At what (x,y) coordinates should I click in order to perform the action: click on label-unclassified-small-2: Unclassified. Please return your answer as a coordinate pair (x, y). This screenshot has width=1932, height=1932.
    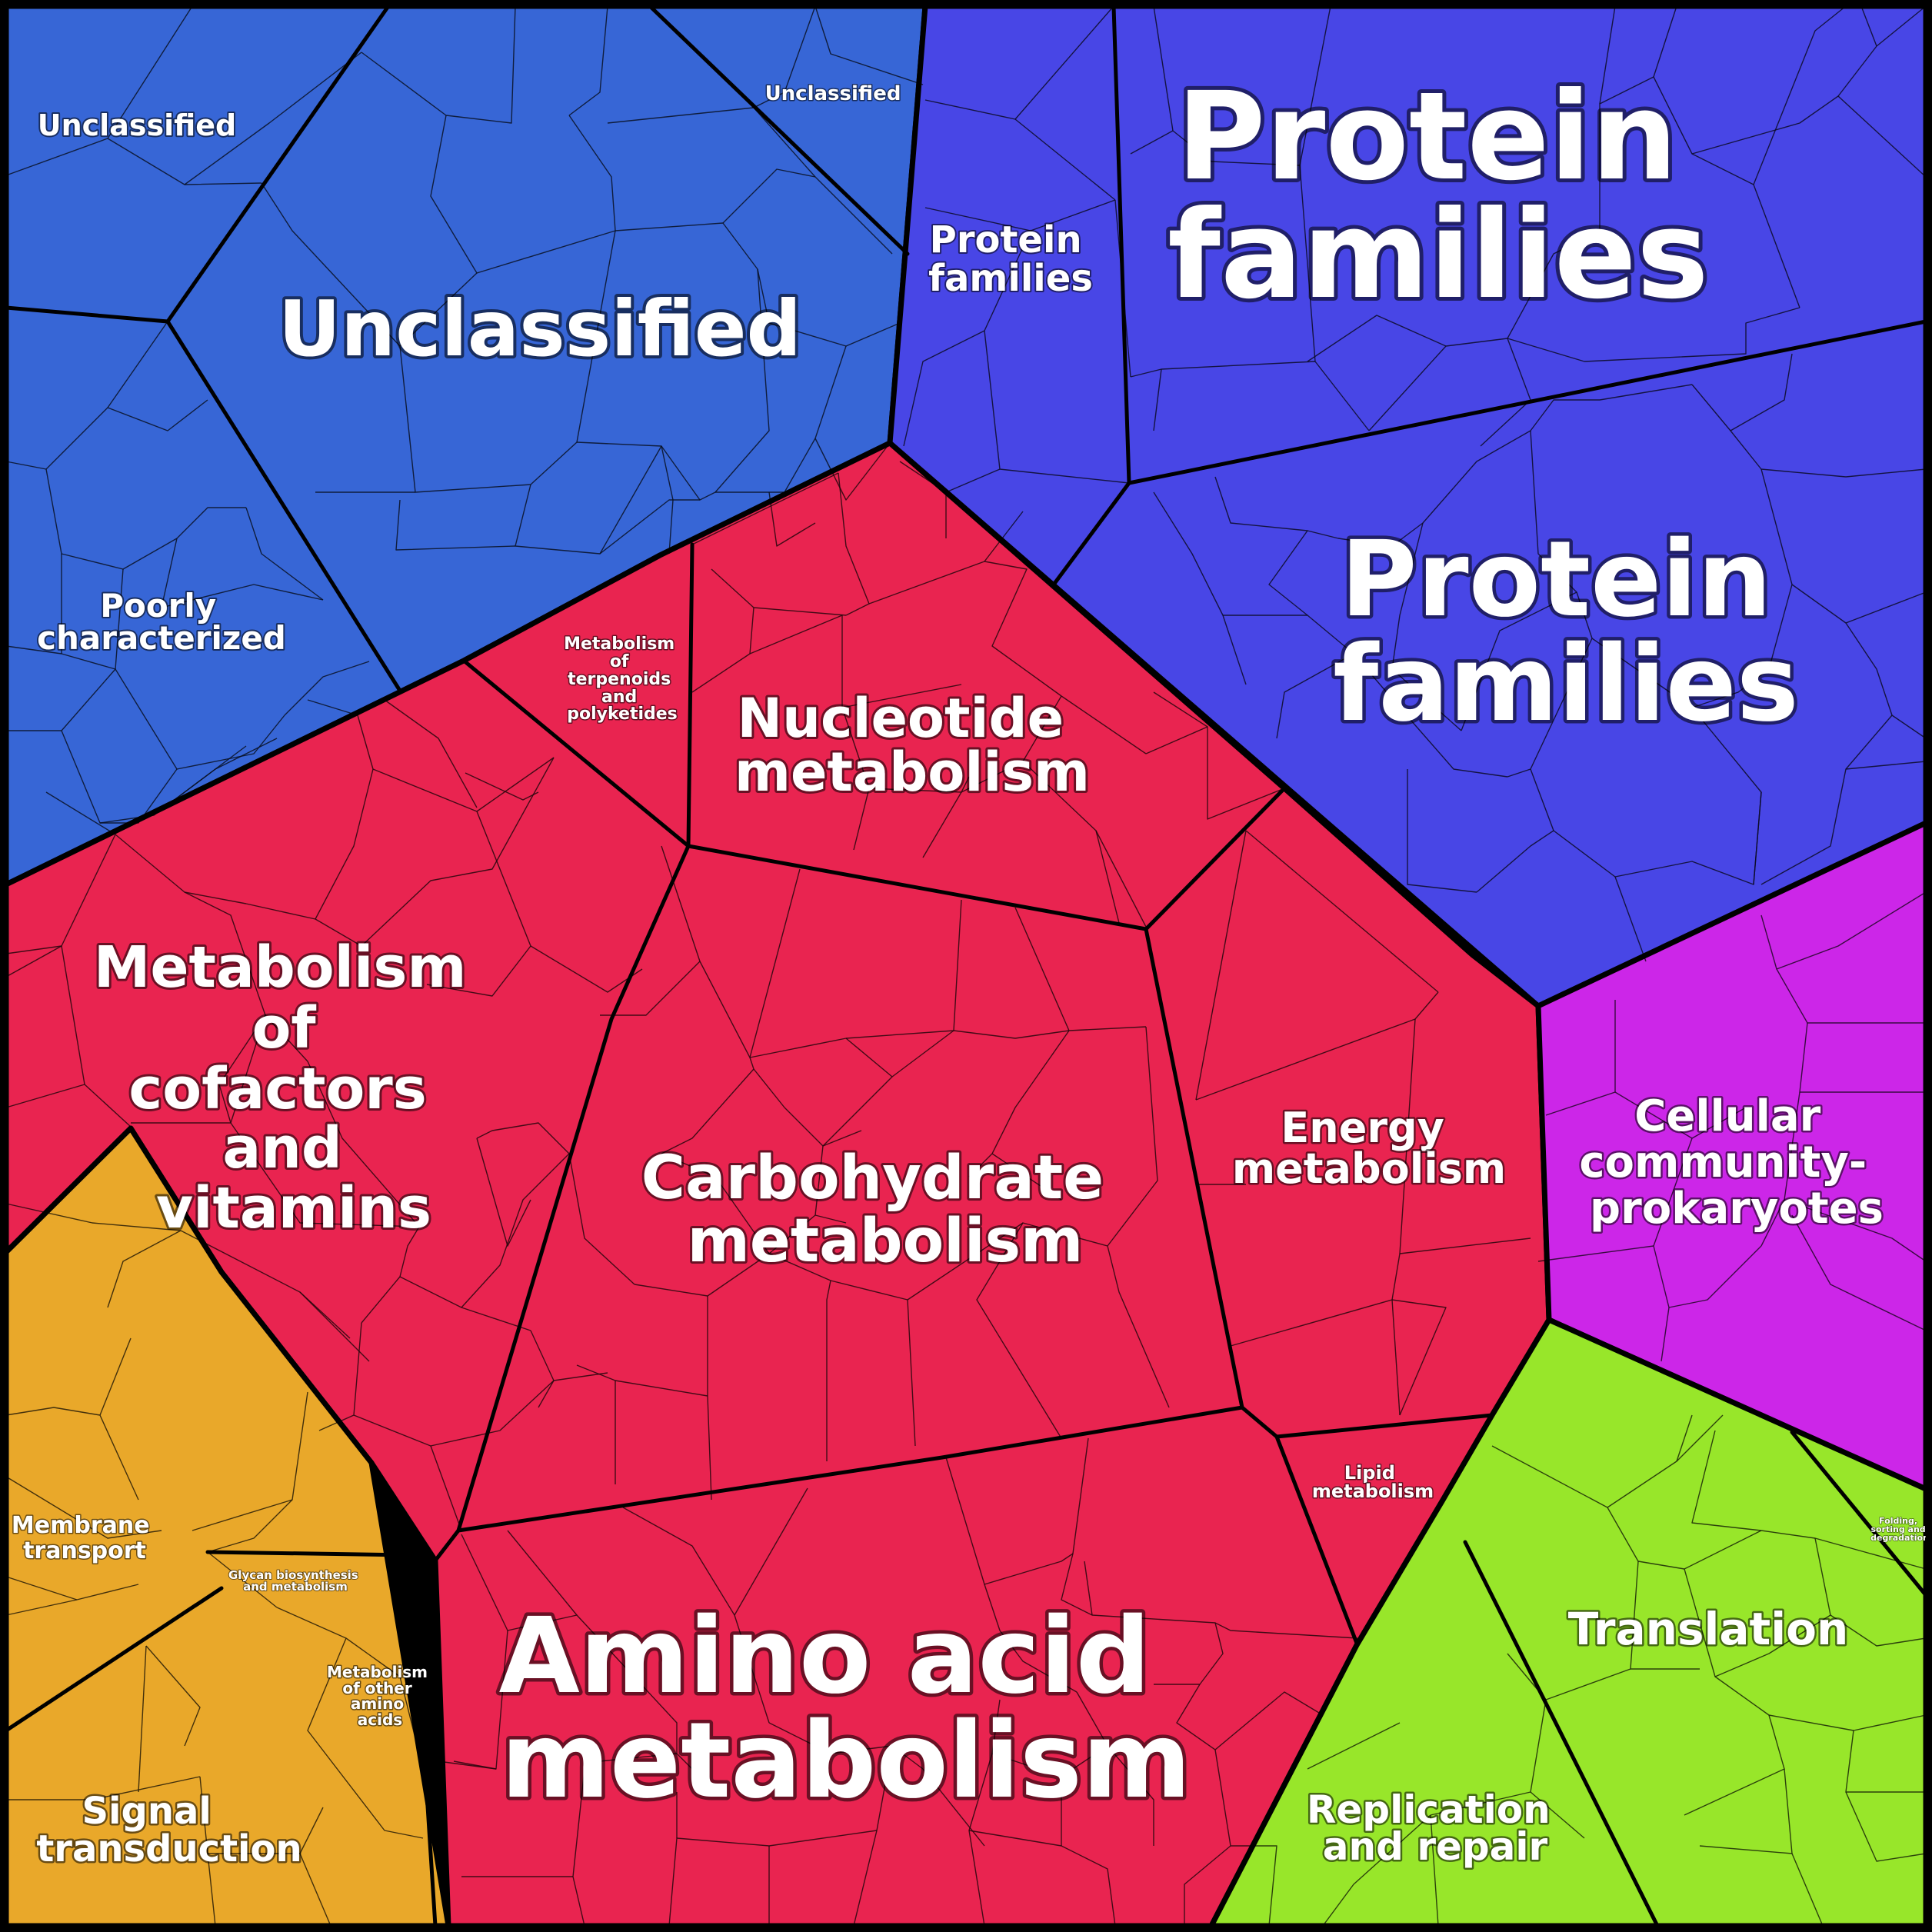
    Looking at the image, I should click on (833, 93).